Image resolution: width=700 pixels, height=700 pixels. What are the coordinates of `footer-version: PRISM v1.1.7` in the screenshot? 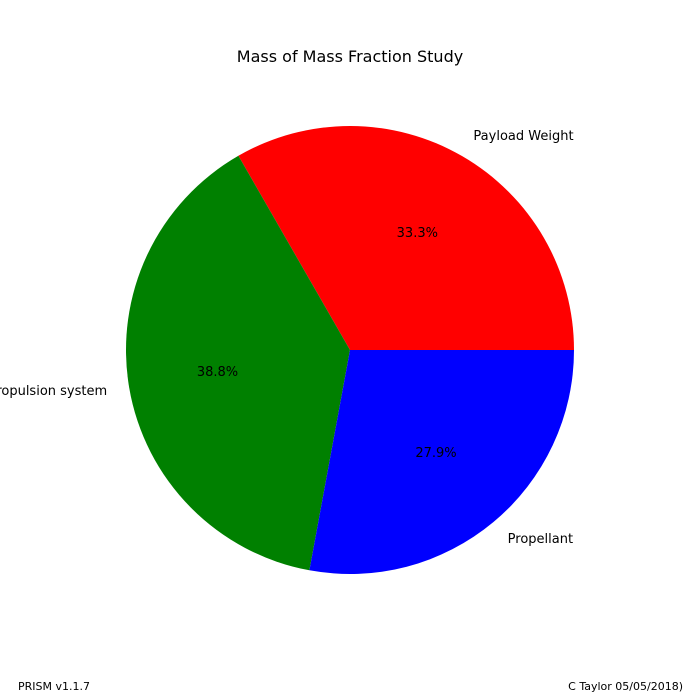 It's located at (54, 686).